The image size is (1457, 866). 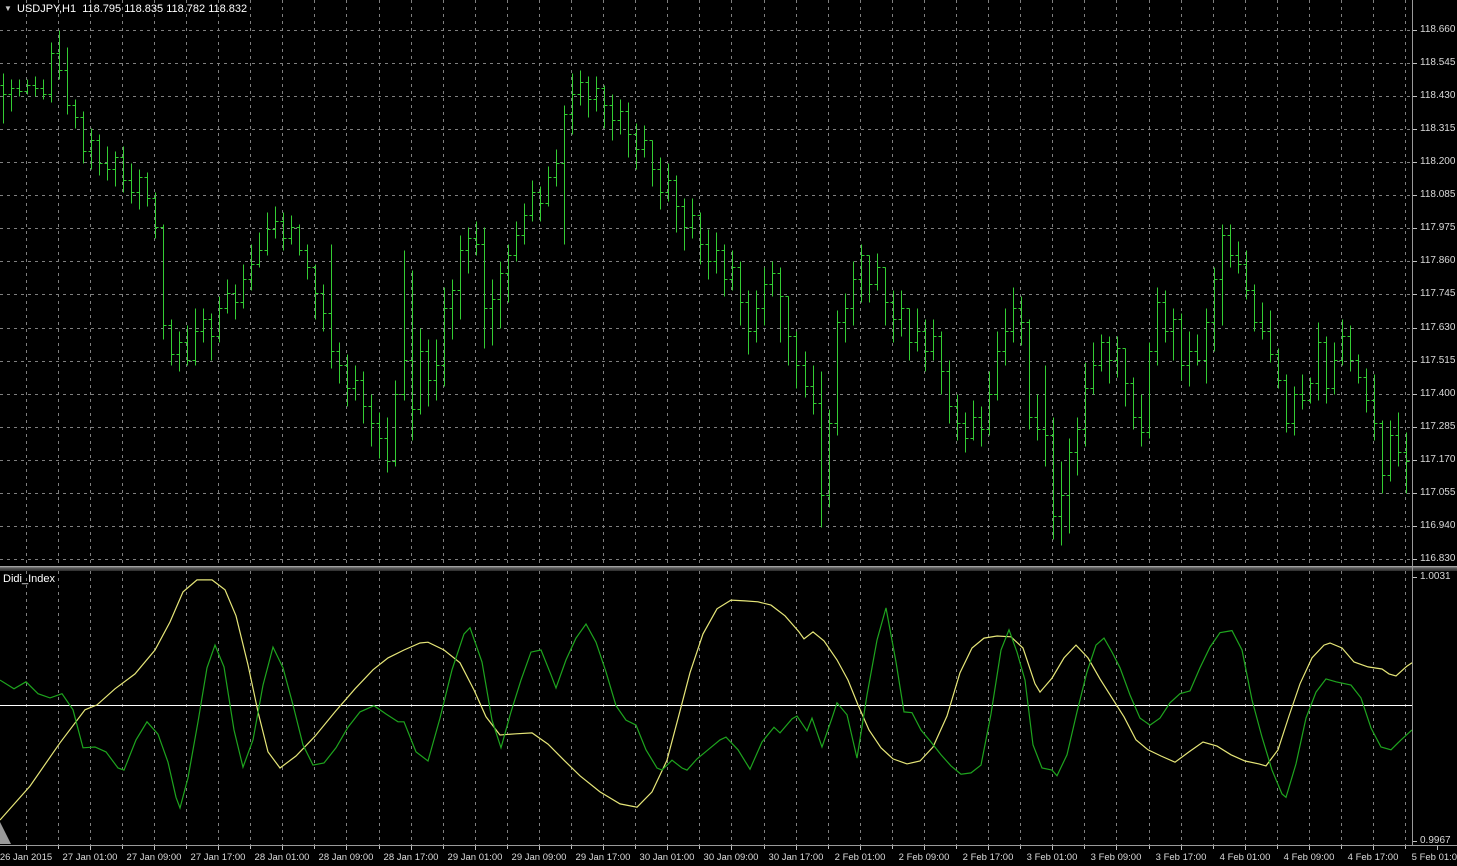 What do you see at coordinates (731, 857) in the screenshot?
I see `time-label: 30 Jan 09:00` at bounding box center [731, 857].